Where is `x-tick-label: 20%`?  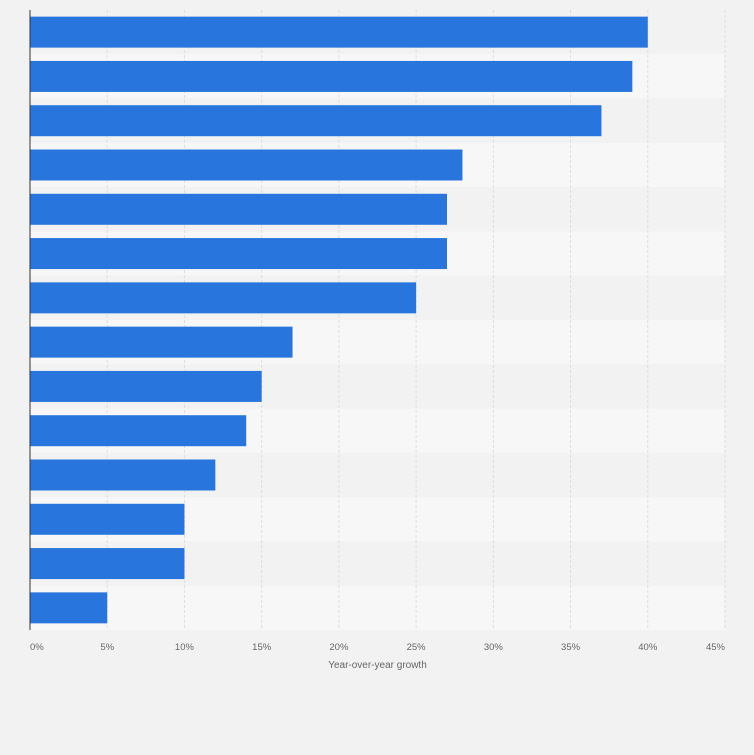 x-tick-label: 20% is located at coordinates (339, 647).